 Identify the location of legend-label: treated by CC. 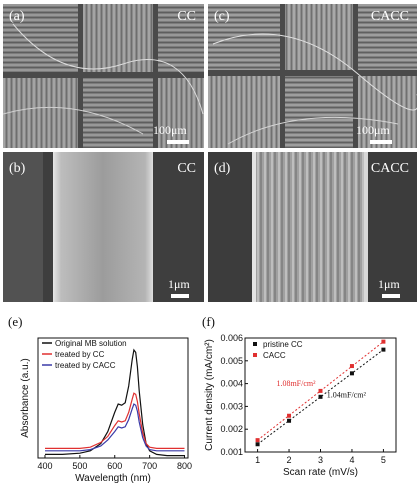
(80, 354).